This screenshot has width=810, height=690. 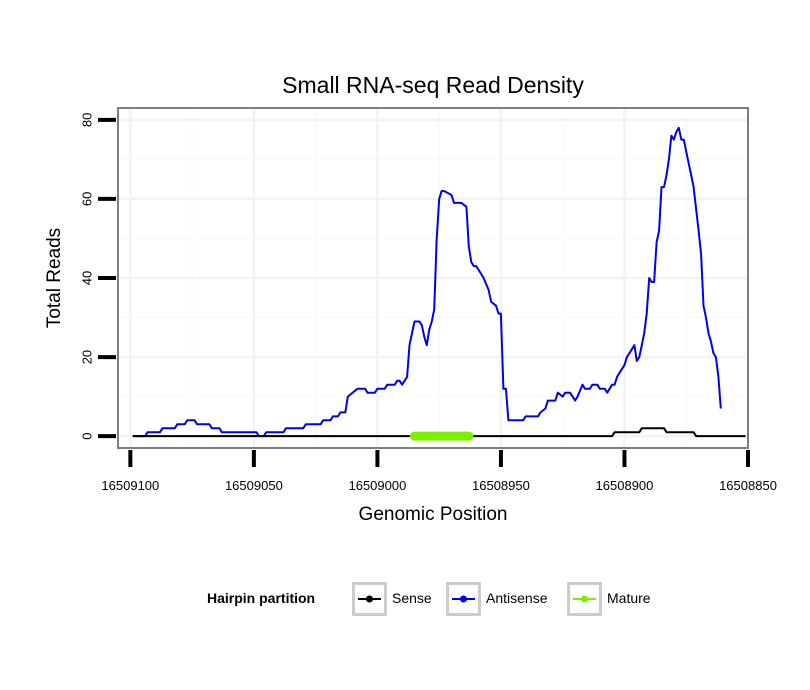 What do you see at coordinates (254, 485) in the screenshot?
I see `x-tick-label: 16509050` at bounding box center [254, 485].